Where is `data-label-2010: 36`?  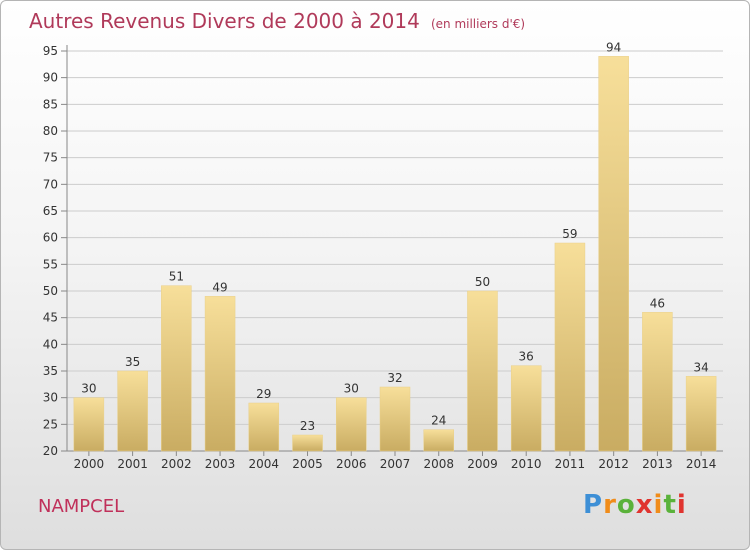
data-label-2010: 36 is located at coordinates (526, 357).